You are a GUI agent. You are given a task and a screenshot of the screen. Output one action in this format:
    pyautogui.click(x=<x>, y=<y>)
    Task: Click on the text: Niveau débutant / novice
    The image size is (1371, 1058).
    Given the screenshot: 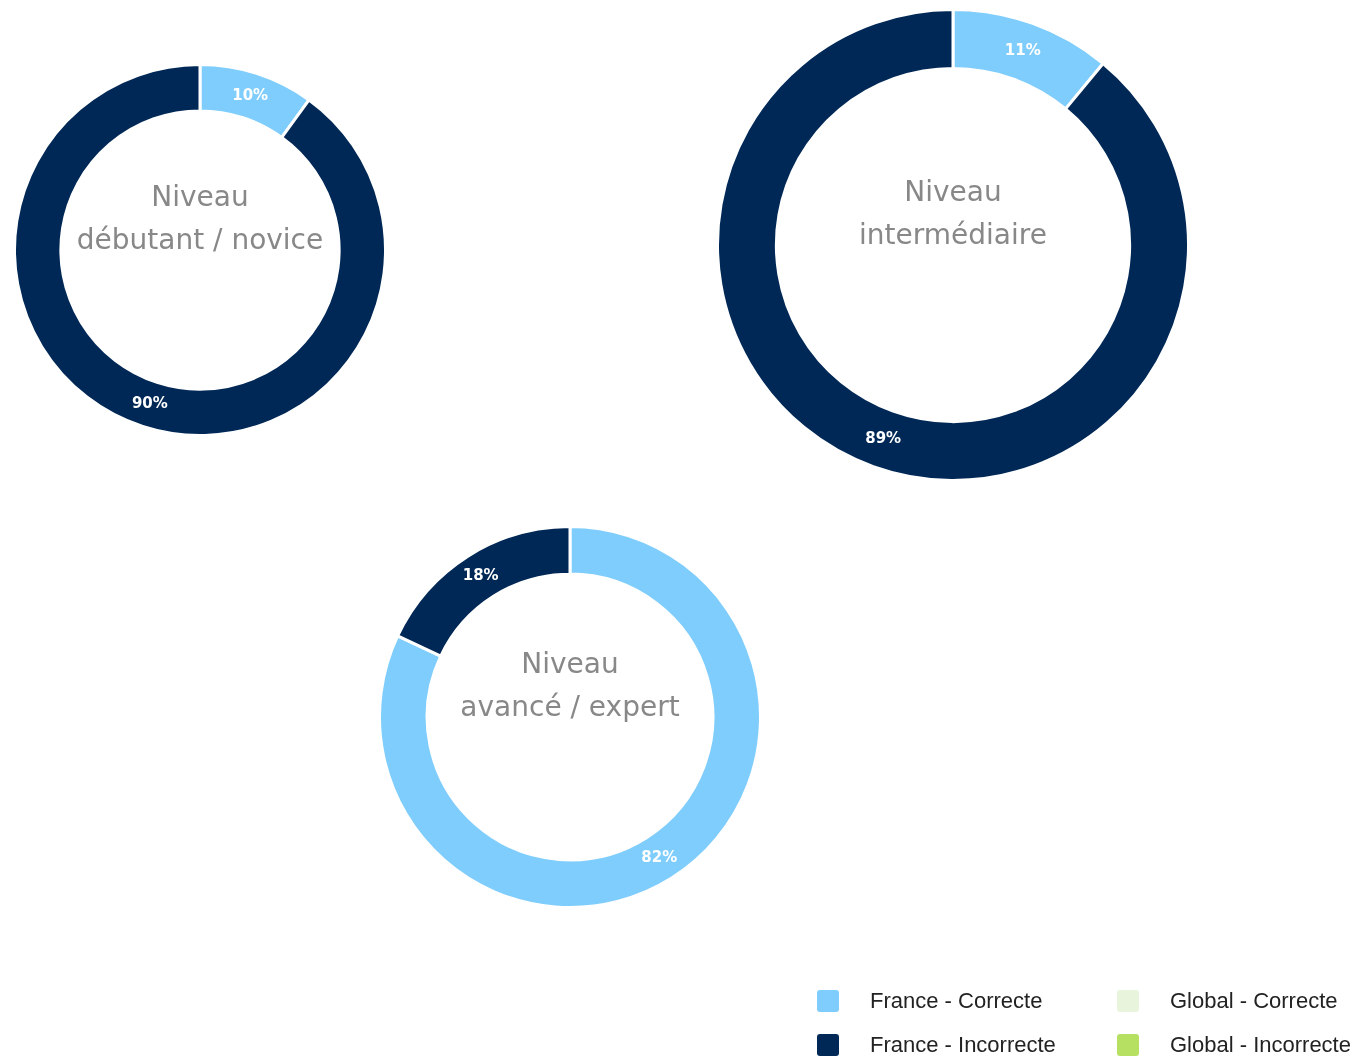 What is the action you would take?
    pyautogui.click(x=200, y=217)
    